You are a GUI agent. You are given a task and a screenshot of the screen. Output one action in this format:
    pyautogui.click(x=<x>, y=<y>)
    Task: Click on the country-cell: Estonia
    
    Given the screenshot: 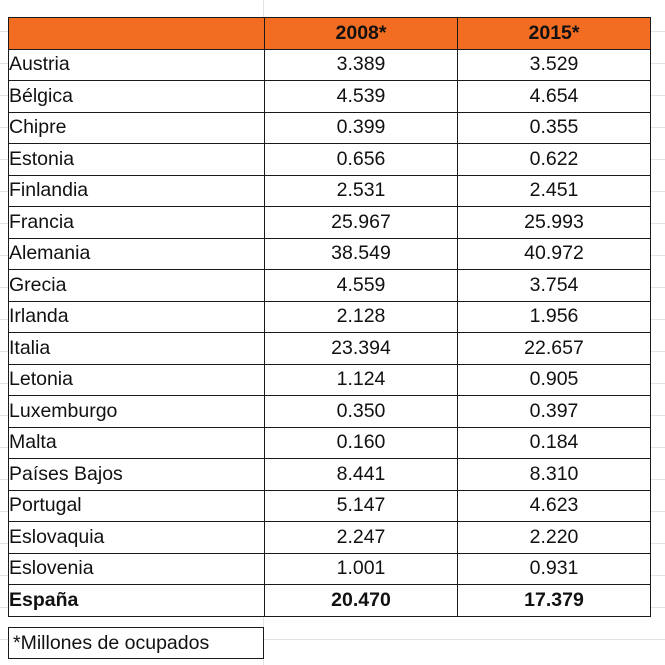 What is the action you would take?
    pyautogui.click(x=136, y=159)
    